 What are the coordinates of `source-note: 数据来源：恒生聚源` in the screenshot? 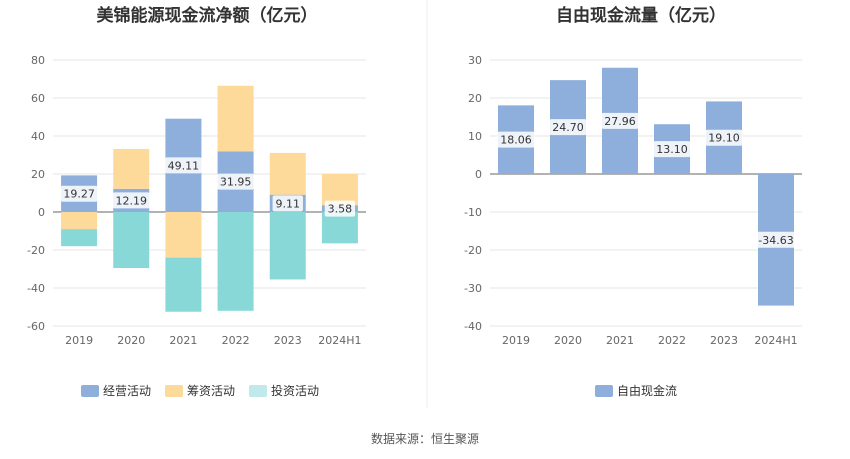 It's located at (425, 438).